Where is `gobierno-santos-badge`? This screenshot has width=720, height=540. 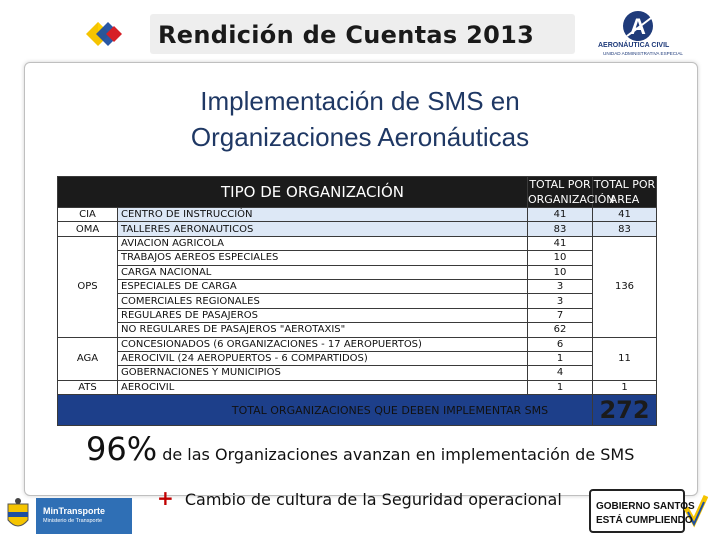
gobierno-santos-badge is located at coordinates (648, 511).